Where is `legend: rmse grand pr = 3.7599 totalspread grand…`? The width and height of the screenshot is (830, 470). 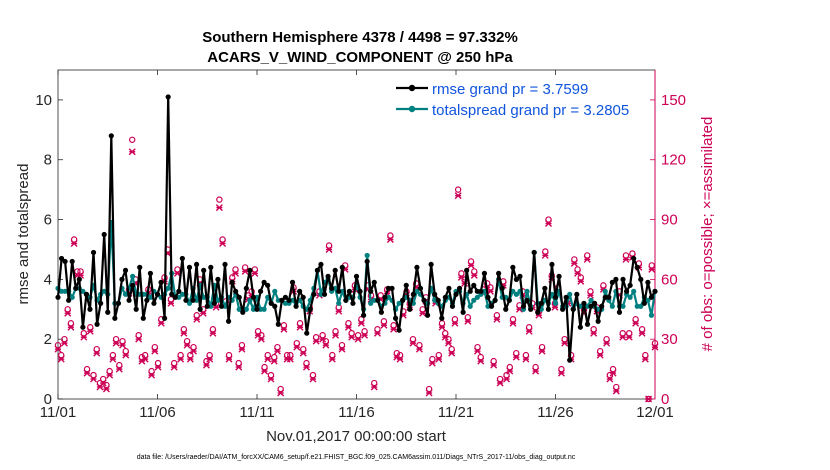
legend: rmse grand pr = 3.7599 totalspread grand… is located at coordinates (519, 99).